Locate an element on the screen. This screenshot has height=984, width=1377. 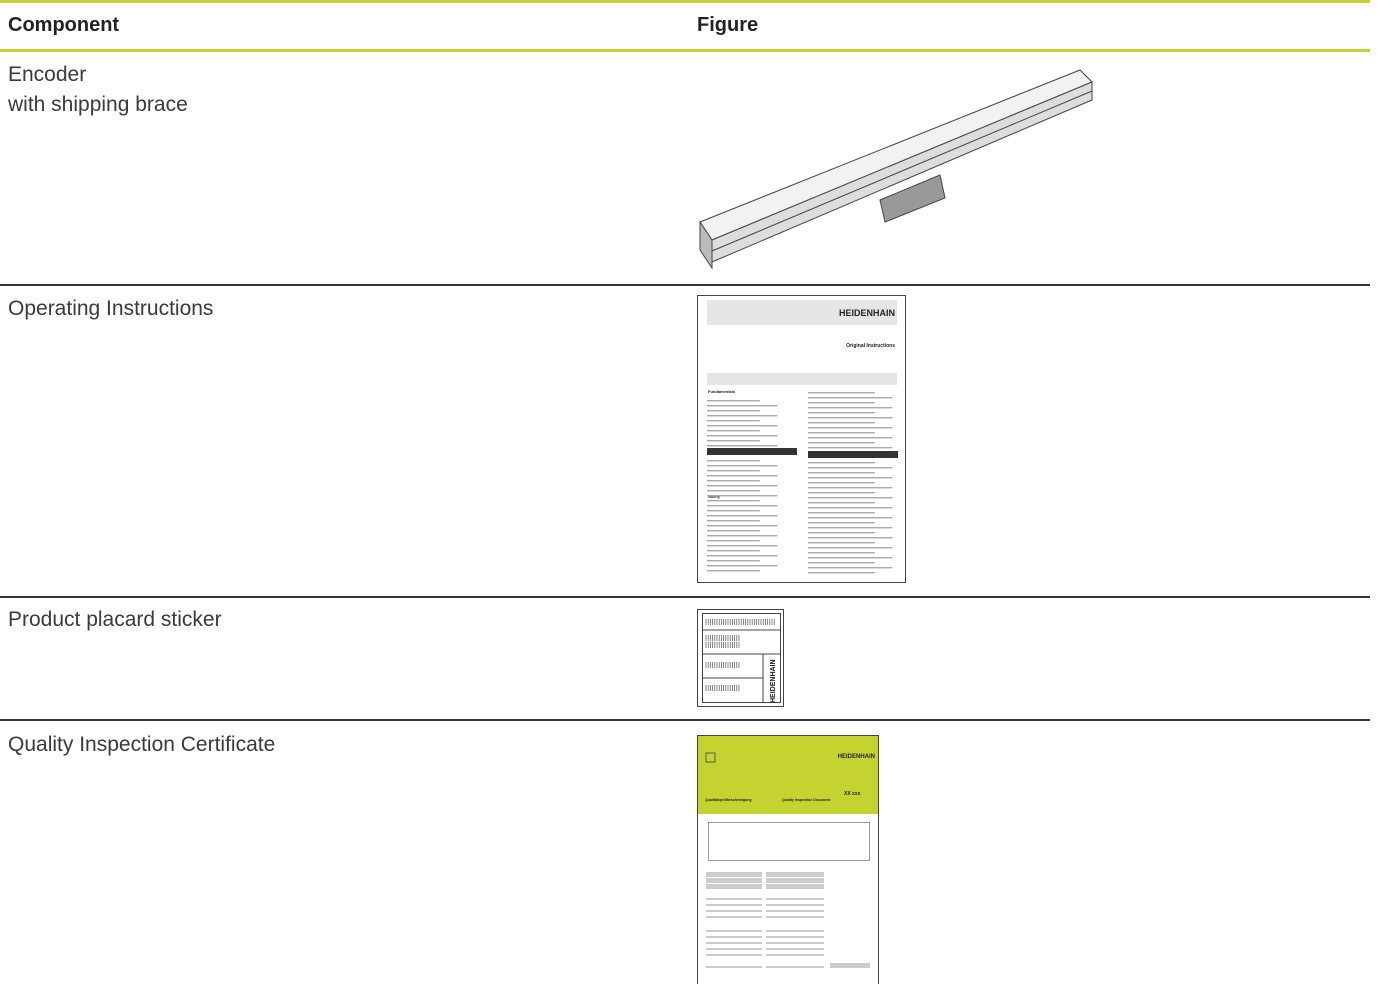
text-line: with shipping brace is located at coordinates (98, 104).